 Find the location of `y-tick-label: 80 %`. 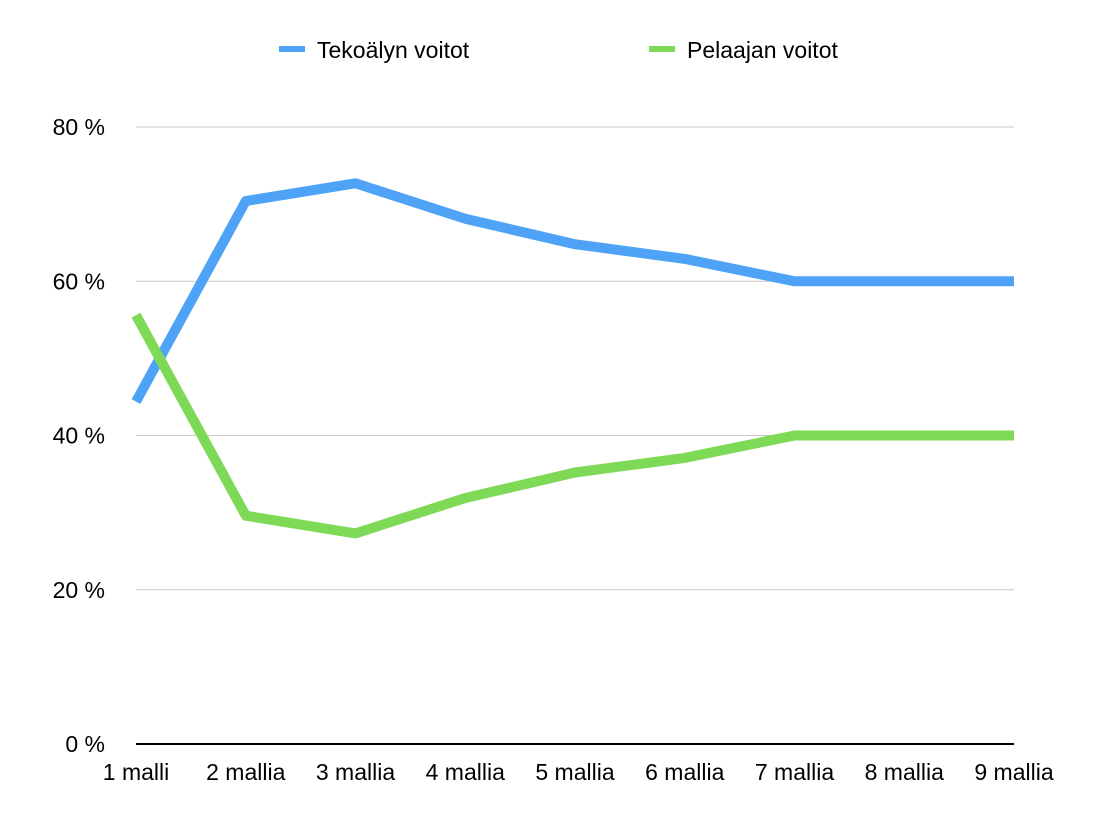

y-tick-label: 80 % is located at coordinates (79, 127).